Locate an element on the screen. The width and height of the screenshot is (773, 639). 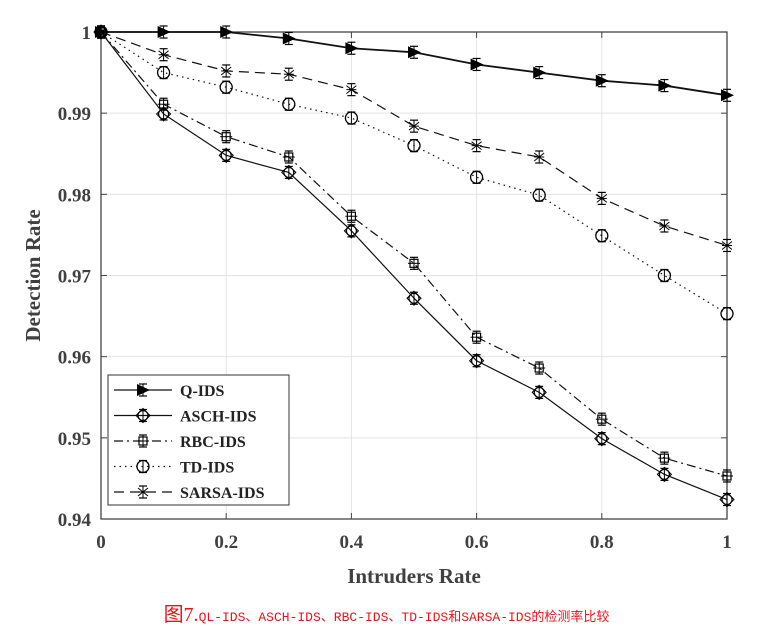
y-tick-label: 1 is located at coordinates (87, 33).